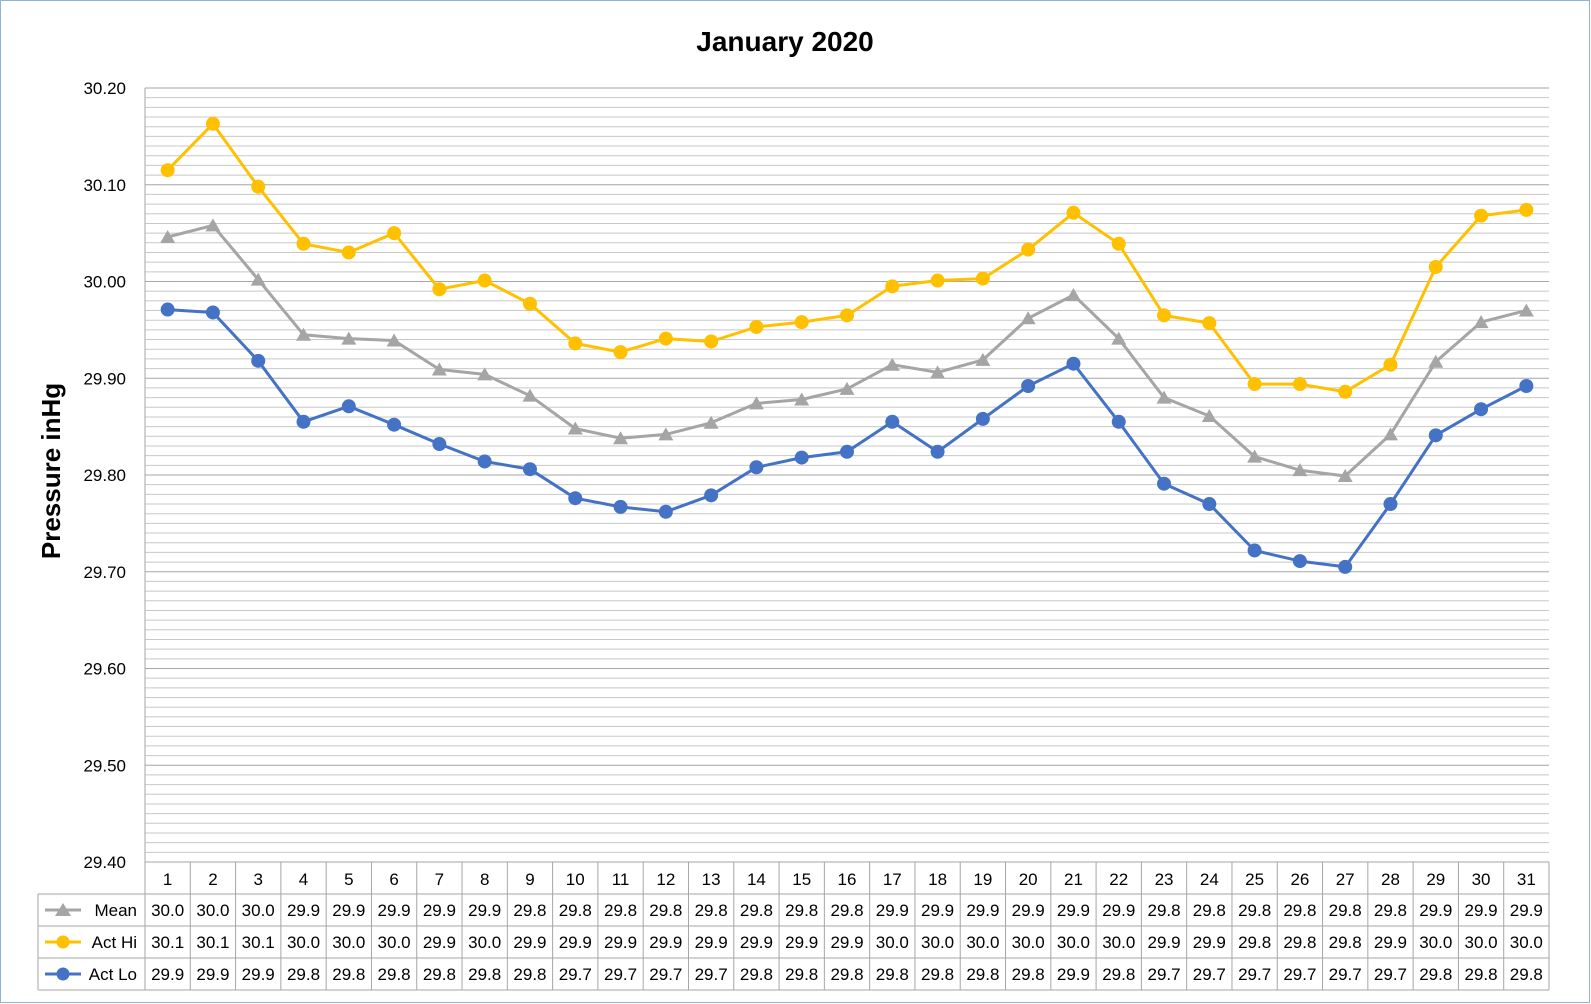 The width and height of the screenshot is (1591, 1004). Describe the element at coordinates (784, 41) in the screenshot. I see `chart-title: January 2020` at that location.